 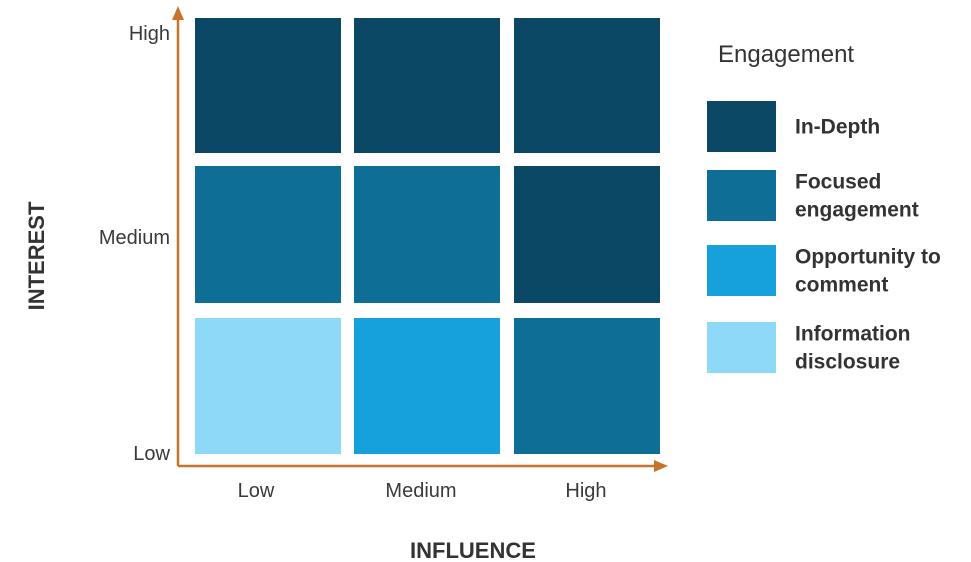 What do you see at coordinates (178, 13) in the screenshot?
I see `y-axis-arrow-icon` at bounding box center [178, 13].